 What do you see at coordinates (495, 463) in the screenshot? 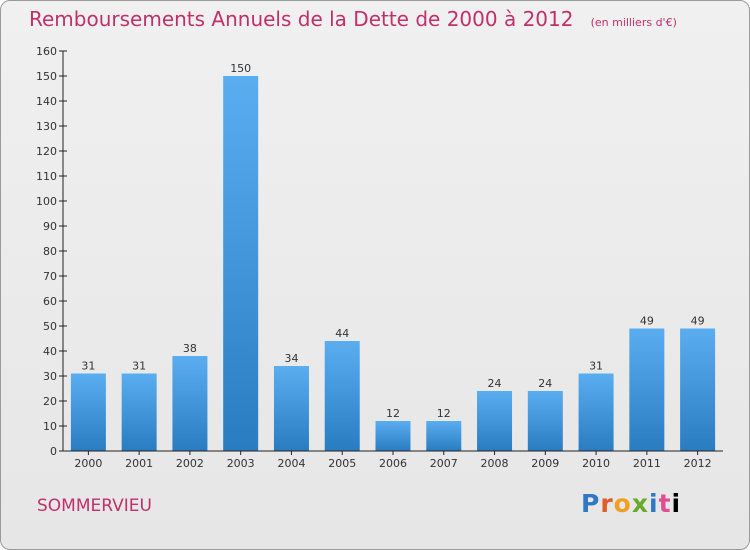
I see `x-tick-label: 2008` at bounding box center [495, 463].